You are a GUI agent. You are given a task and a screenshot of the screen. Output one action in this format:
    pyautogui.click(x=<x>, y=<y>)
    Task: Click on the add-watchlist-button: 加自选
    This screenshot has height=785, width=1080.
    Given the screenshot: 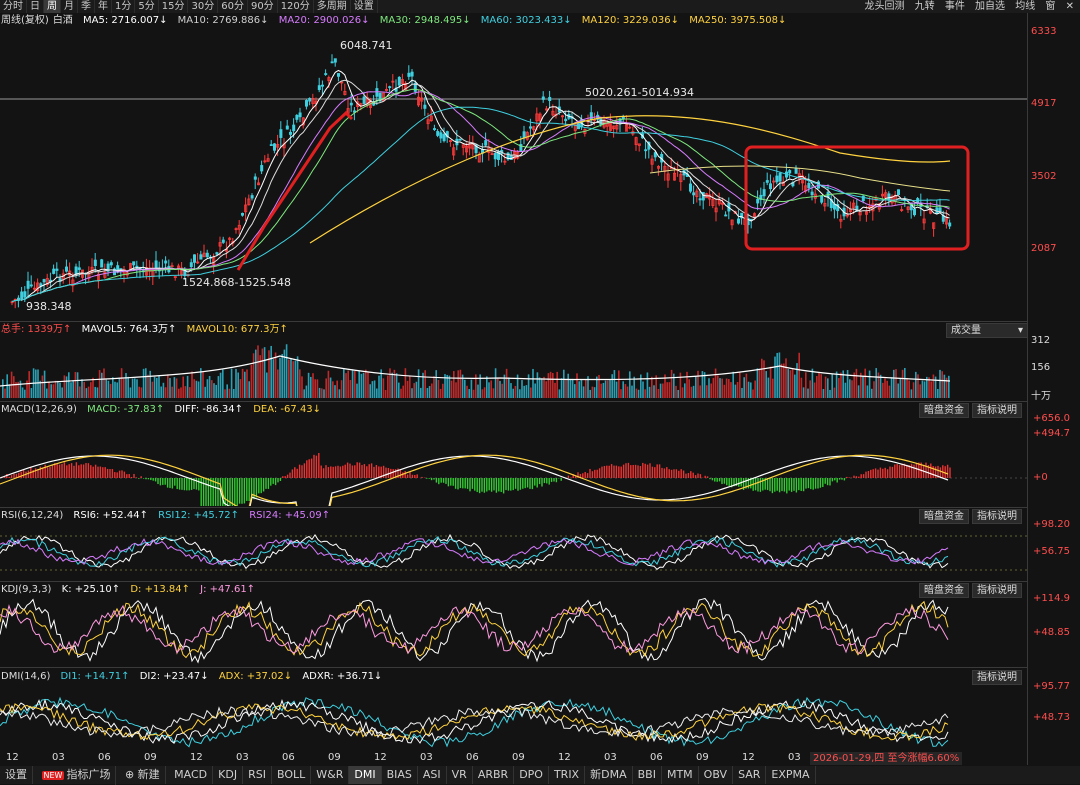 What is the action you would take?
    pyautogui.click(x=990, y=6)
    